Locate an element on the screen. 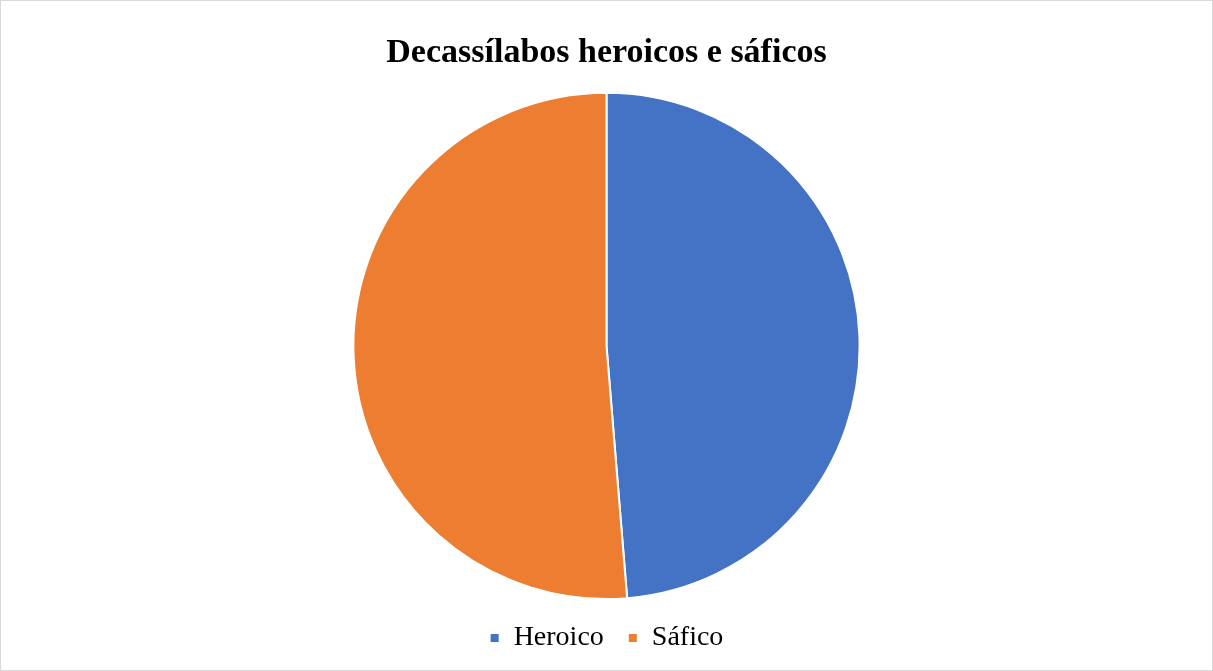  legend-label: Heroico is located at coordinates (558, 636).